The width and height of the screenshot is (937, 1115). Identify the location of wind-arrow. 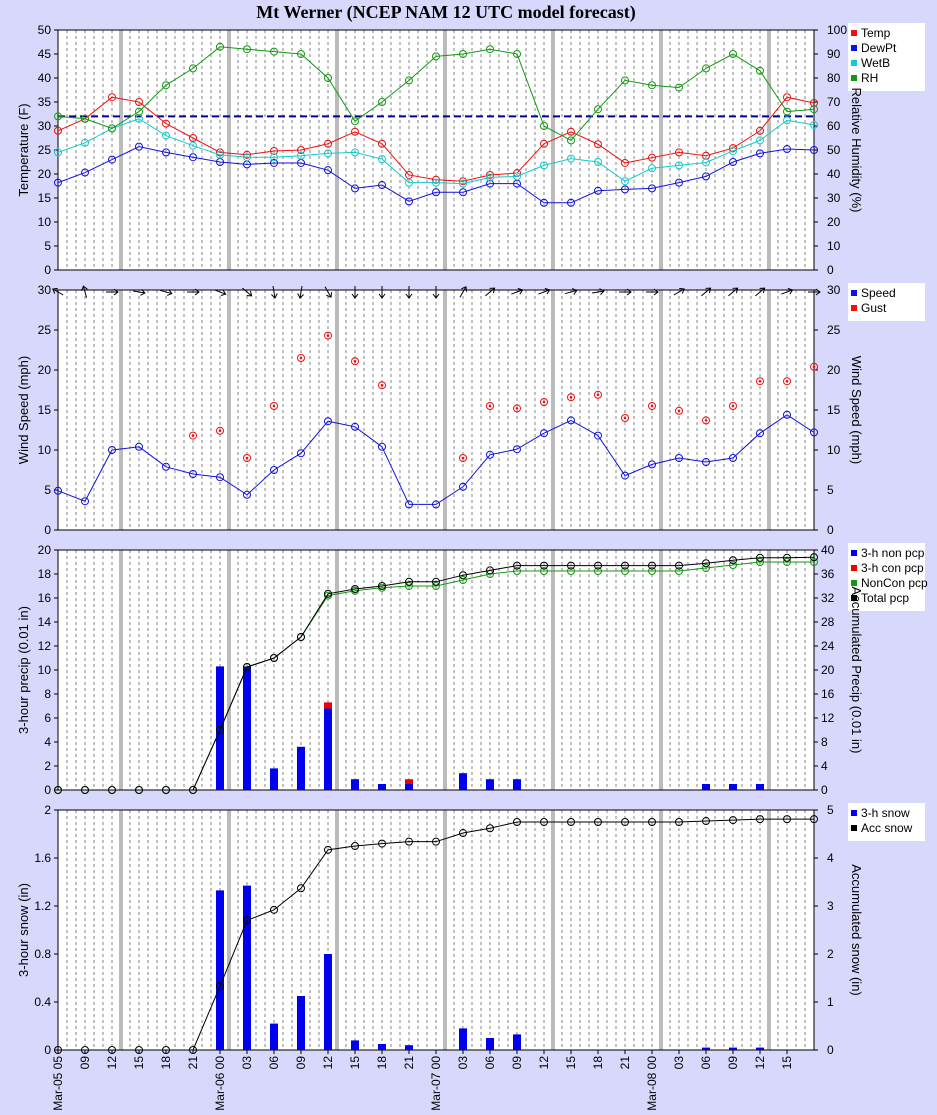
(112, 292).